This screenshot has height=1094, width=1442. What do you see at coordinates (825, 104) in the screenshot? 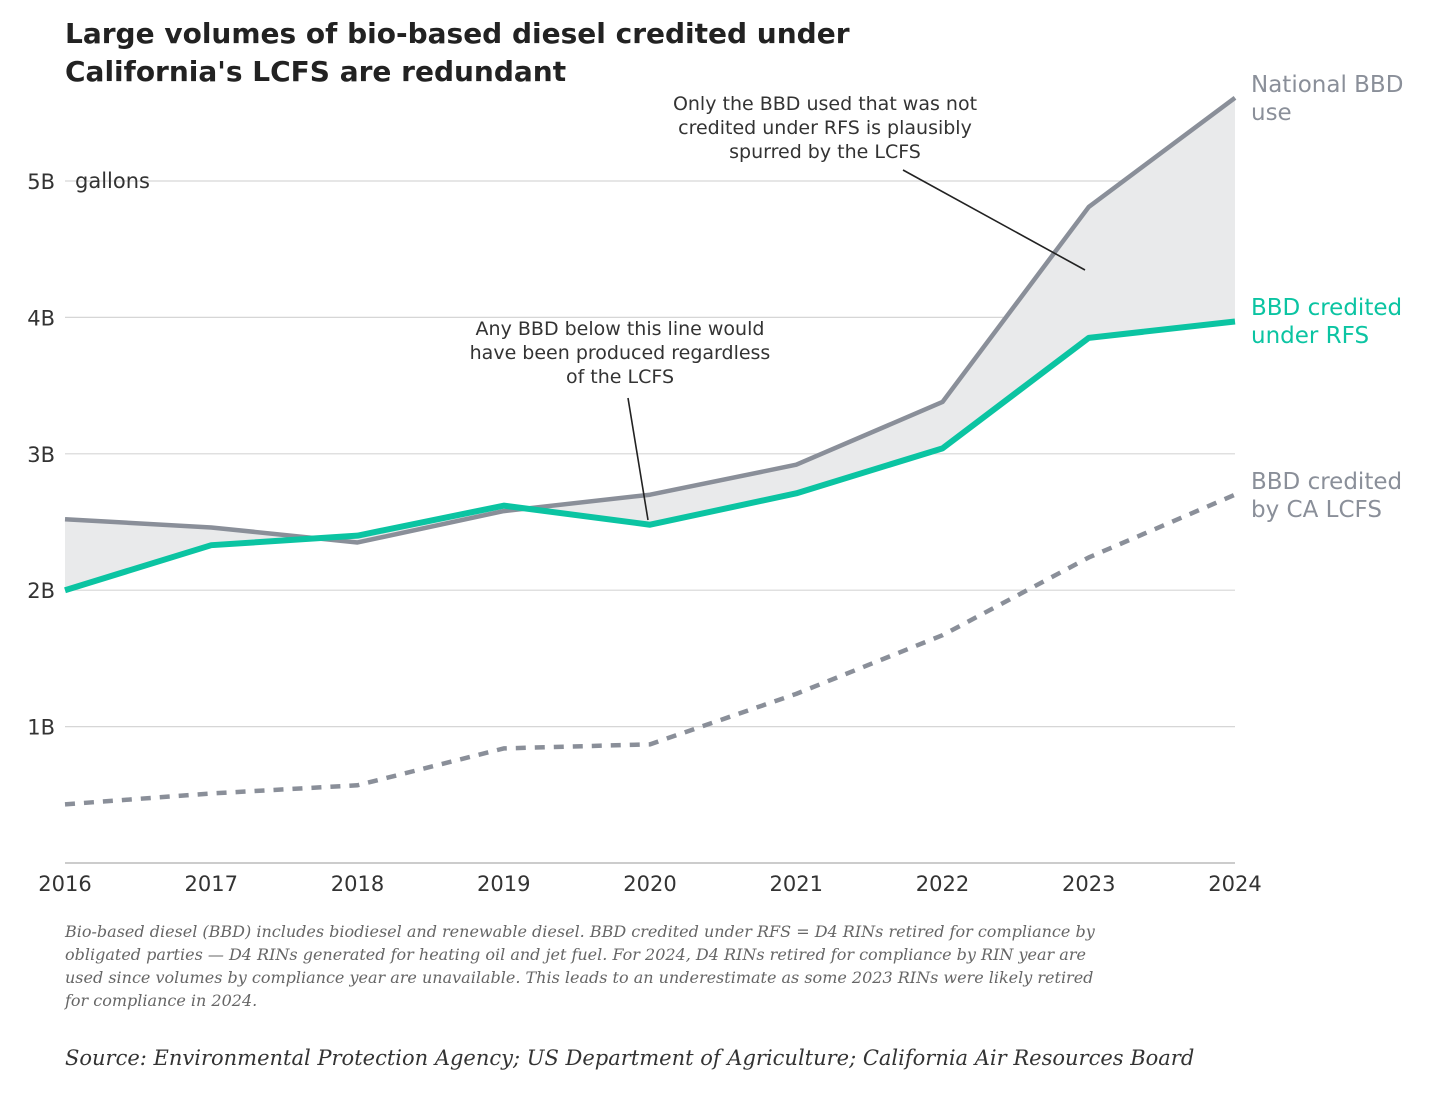
I see `annotation-top-line: Only the BBD used that was not` at bounding box center [825, 104].